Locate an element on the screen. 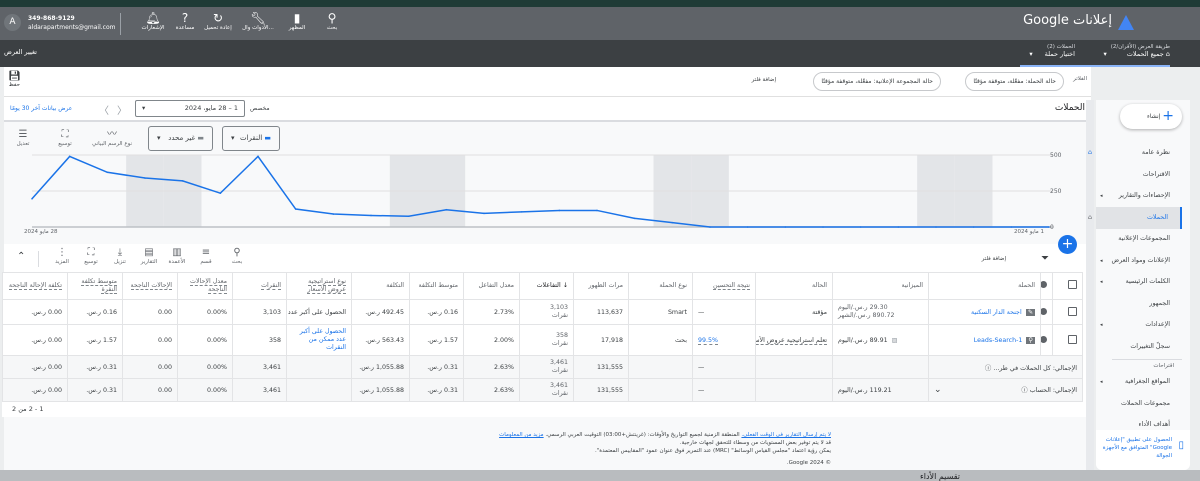  campaign-link: اجنحة الدار السكنية is located at coordinates (996, 312).